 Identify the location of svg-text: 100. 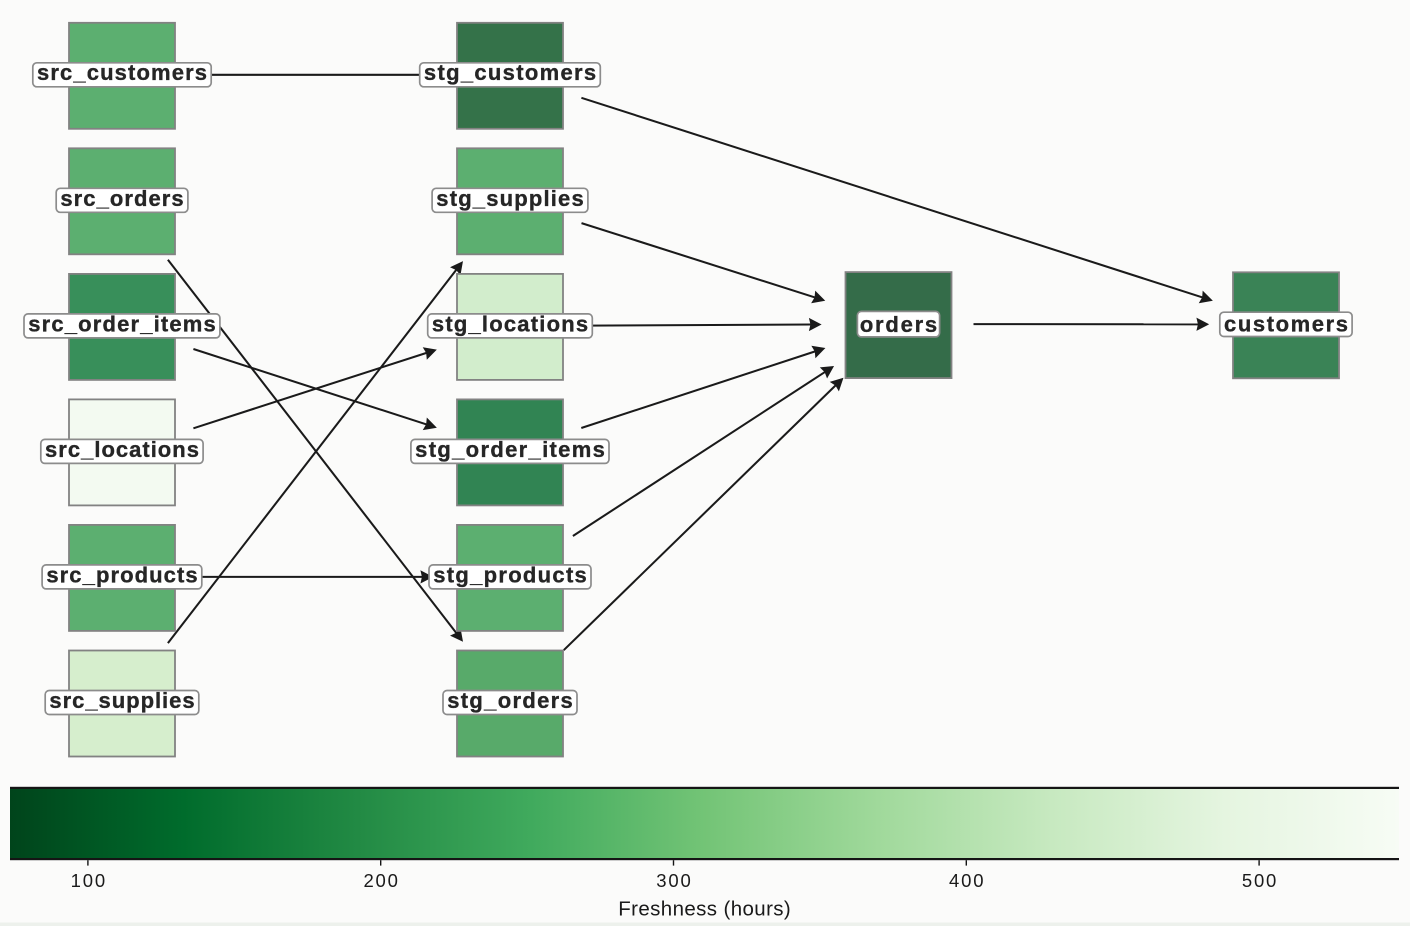
(88, 880).